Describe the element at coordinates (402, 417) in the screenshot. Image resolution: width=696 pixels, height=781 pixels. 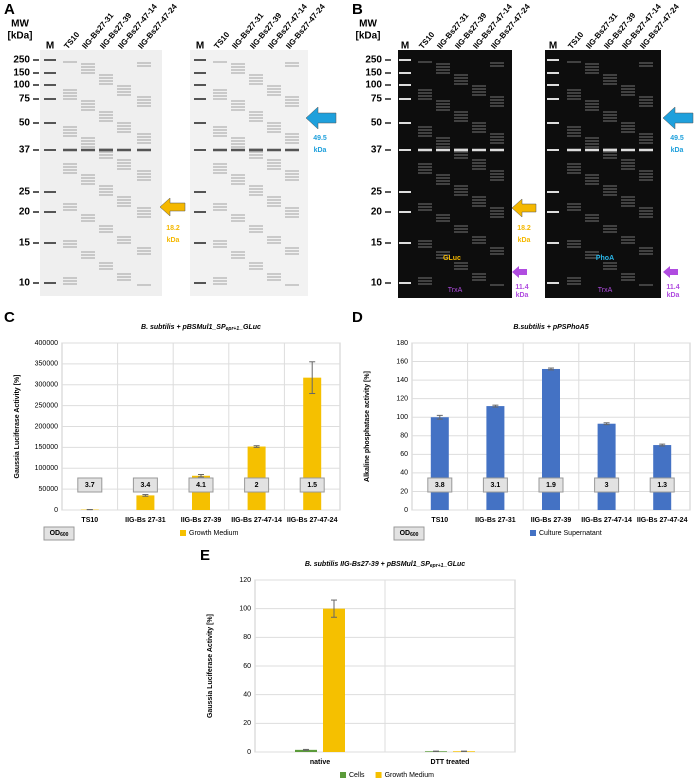
I see `y-tick-label: 100` at that location.